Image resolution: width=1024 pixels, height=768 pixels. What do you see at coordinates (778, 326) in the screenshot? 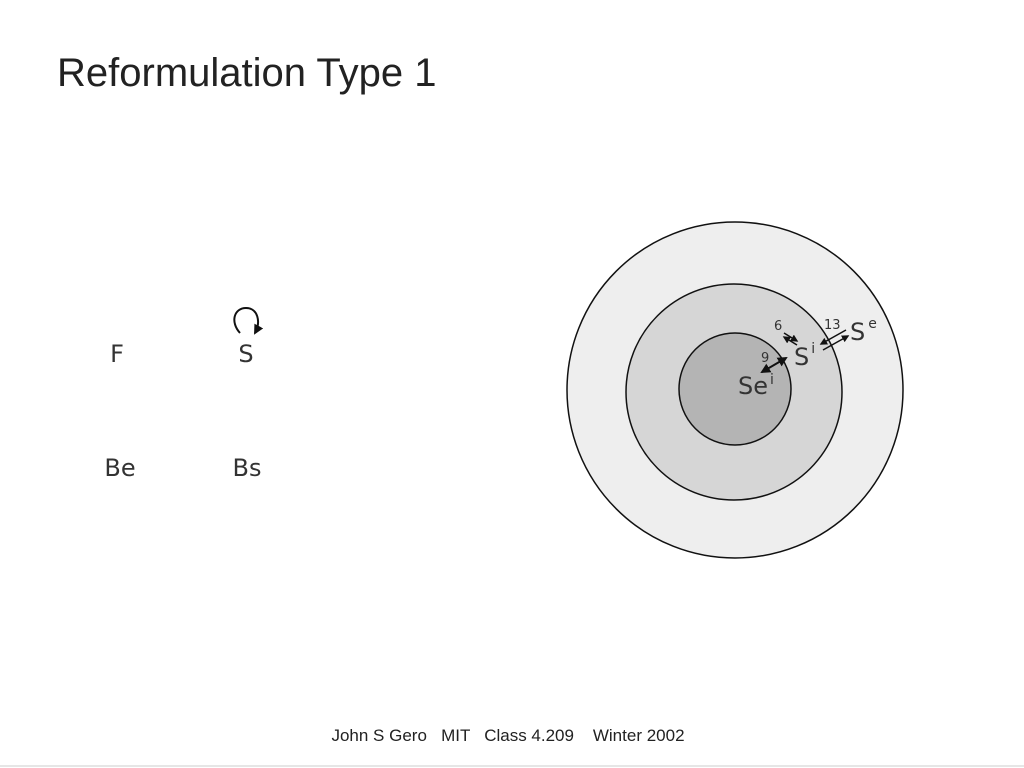
I see `arrow-label: 6` at bounding box center [778, 326].